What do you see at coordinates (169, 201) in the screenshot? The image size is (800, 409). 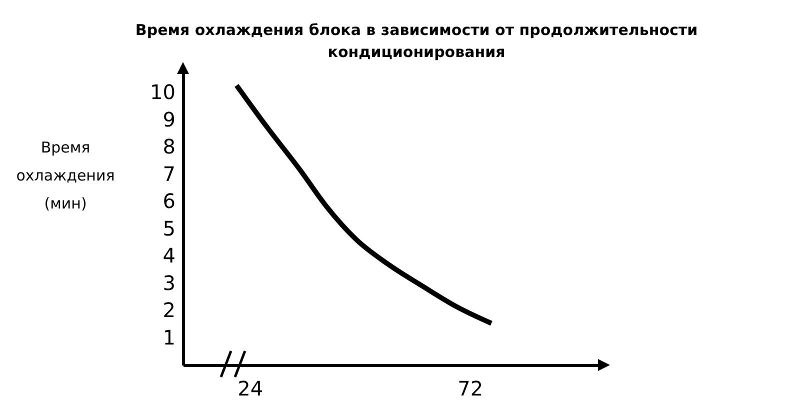 I see `y-tick-label: 6` at bounding box center [169, 201].